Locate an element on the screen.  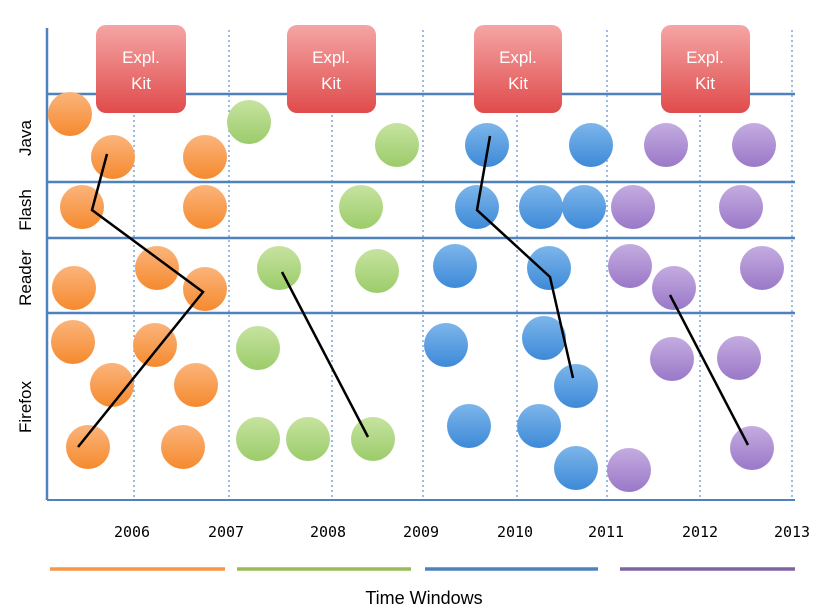
kit-box-1: Expl. Kit is located at coordinates (141, 69).